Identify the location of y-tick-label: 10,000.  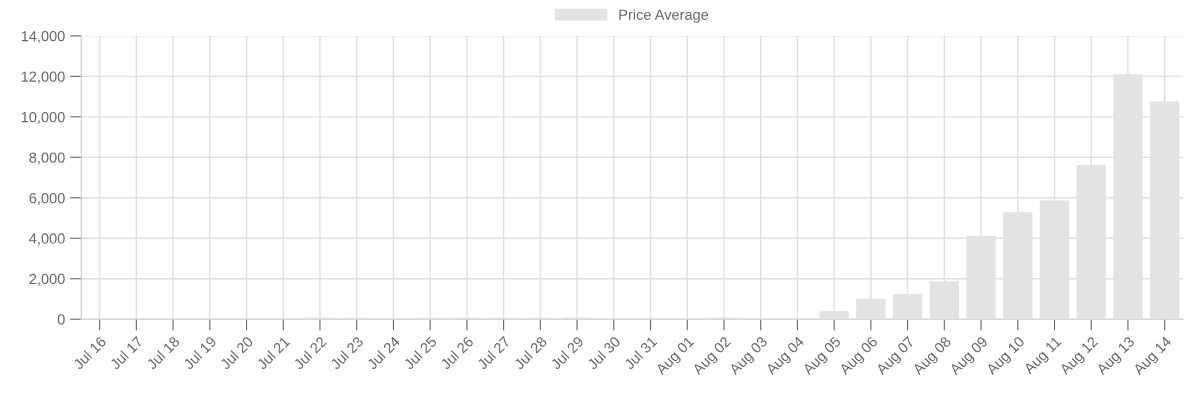
(43, 117).